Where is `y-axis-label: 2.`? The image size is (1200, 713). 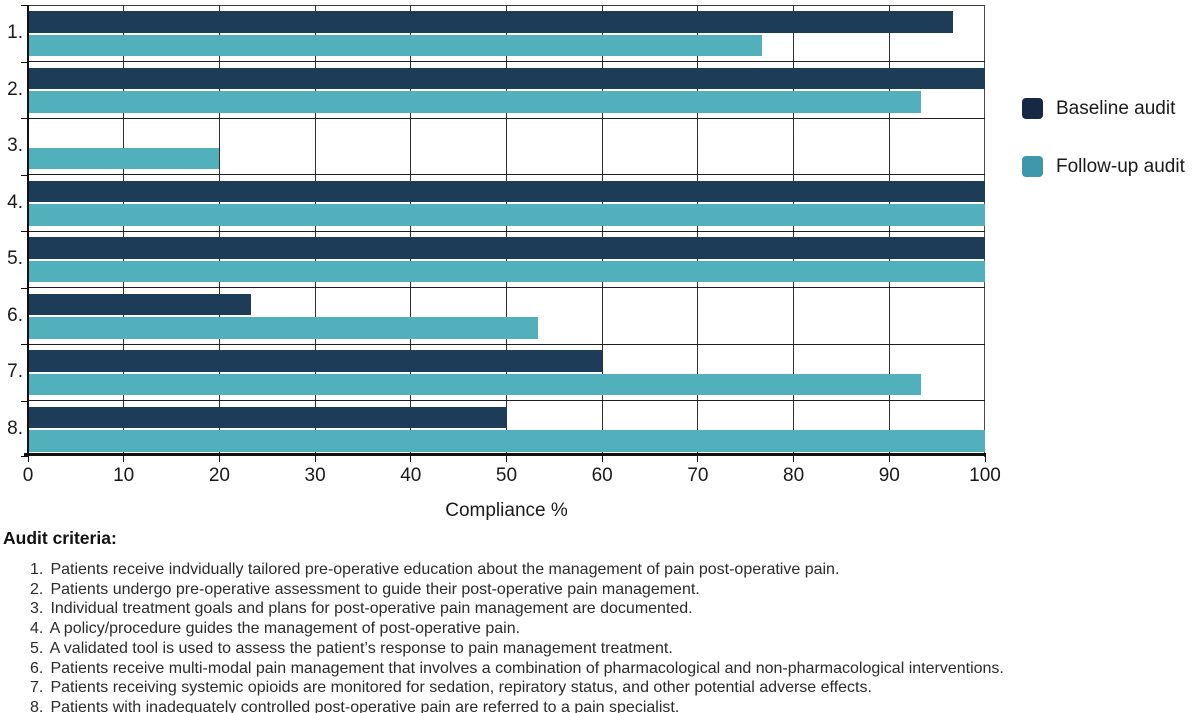
y-axis-label: 2. is located at coordinates (15, 89).